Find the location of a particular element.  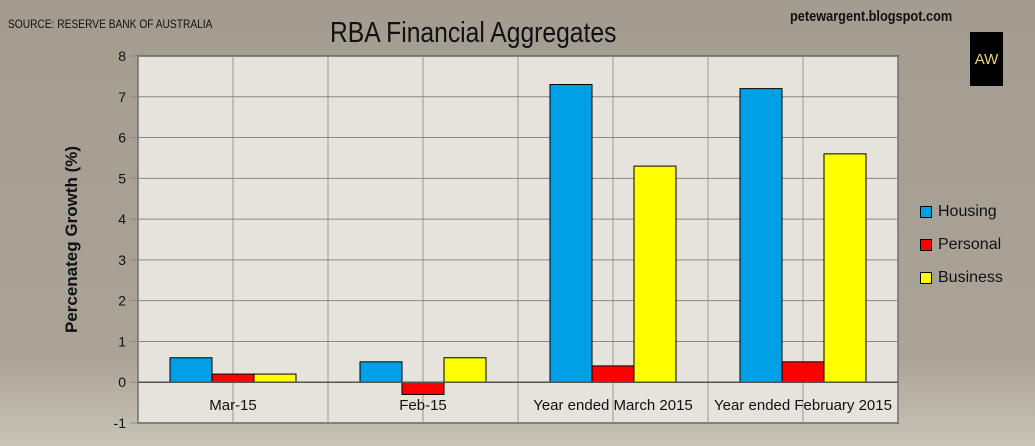

legend-item-personal: Personal is located at coordinates (961, 244).